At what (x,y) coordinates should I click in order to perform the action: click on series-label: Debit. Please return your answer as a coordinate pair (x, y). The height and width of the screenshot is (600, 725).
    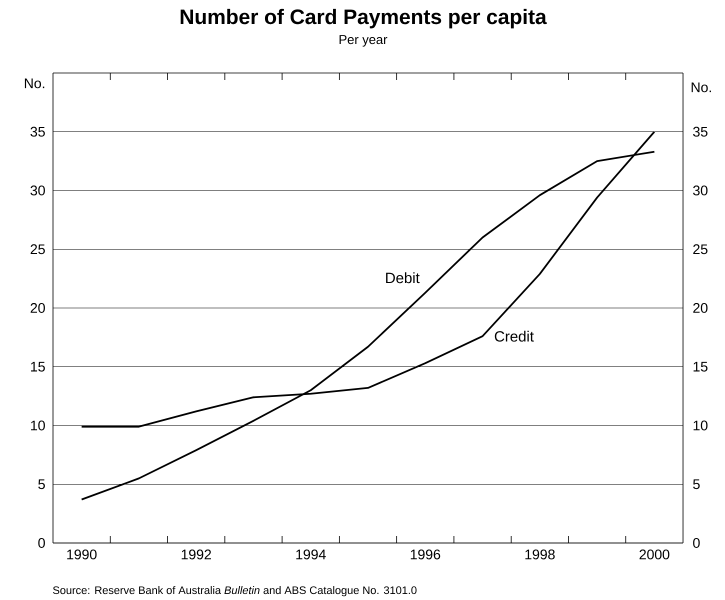
    Looking at the image, I should click on (403, 278).